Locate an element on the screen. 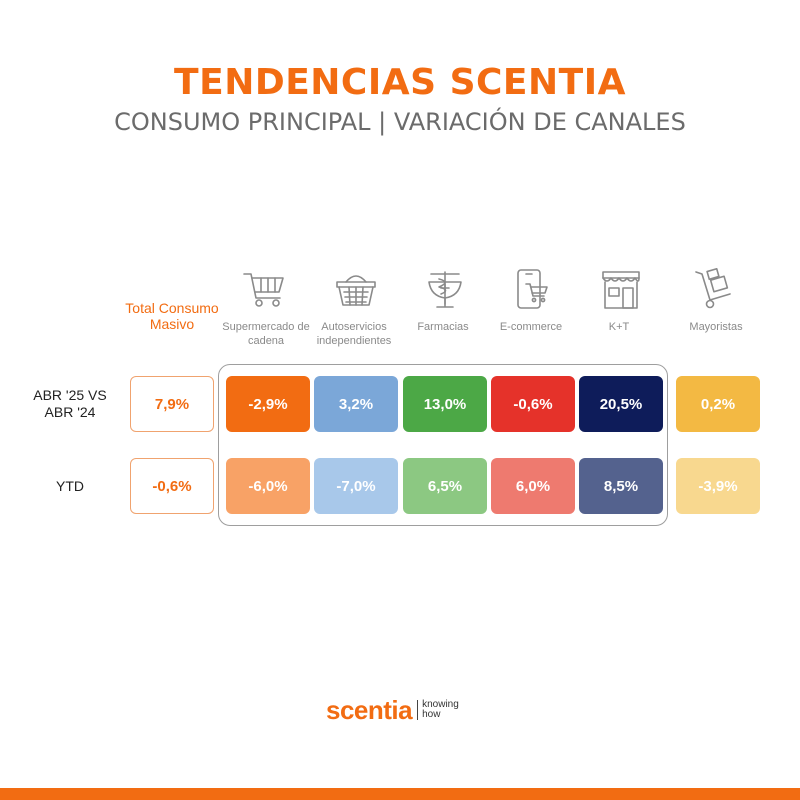 Image resolution: width=800 pixels, height=800 pixels. cell-autoservicios-abr: 3,2% is located at coordinates (356, 404).